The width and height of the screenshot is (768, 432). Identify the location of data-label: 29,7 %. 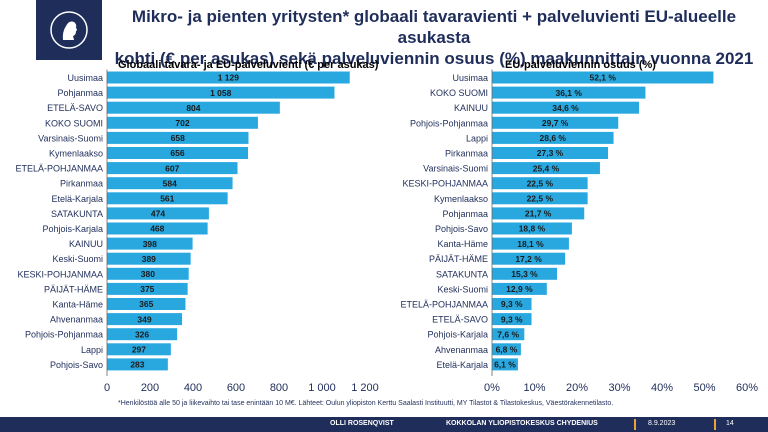
(555, 123).